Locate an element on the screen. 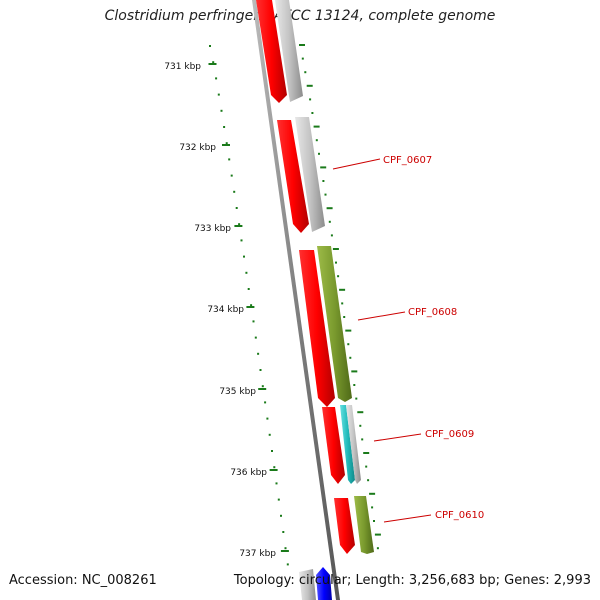  gray-gene-cpf0609 is located at coordinates (353, 444).